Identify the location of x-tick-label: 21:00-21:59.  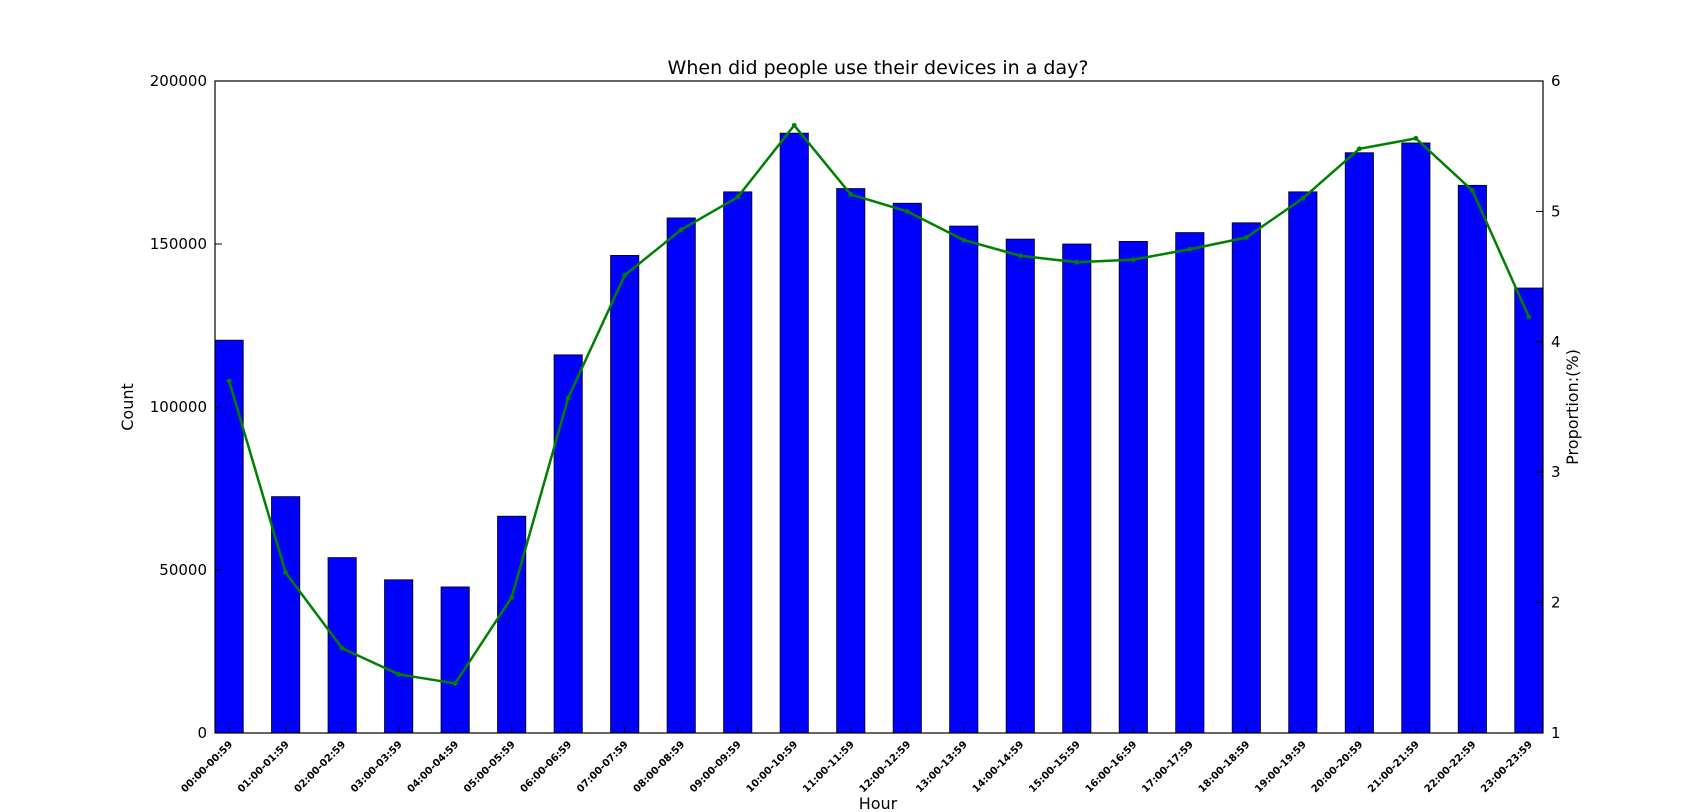
(1394, 767).